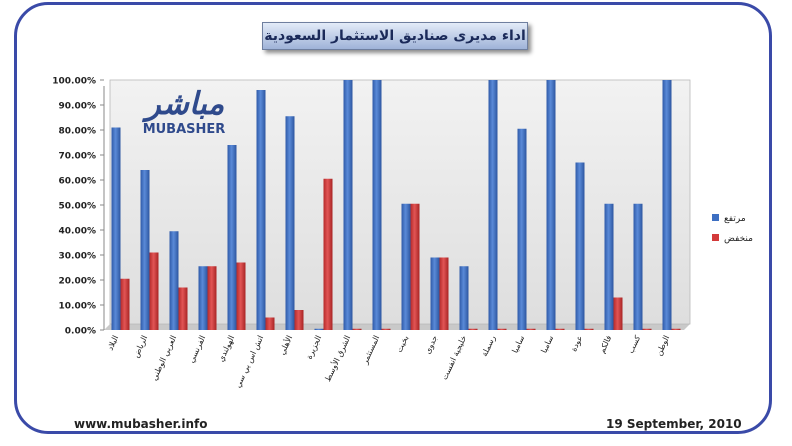 The width and height of the screenshot is (792, 446). Describe the element at coordinates (715, 217) in the screenshot. I see `legend-swatch-rise` at that location.